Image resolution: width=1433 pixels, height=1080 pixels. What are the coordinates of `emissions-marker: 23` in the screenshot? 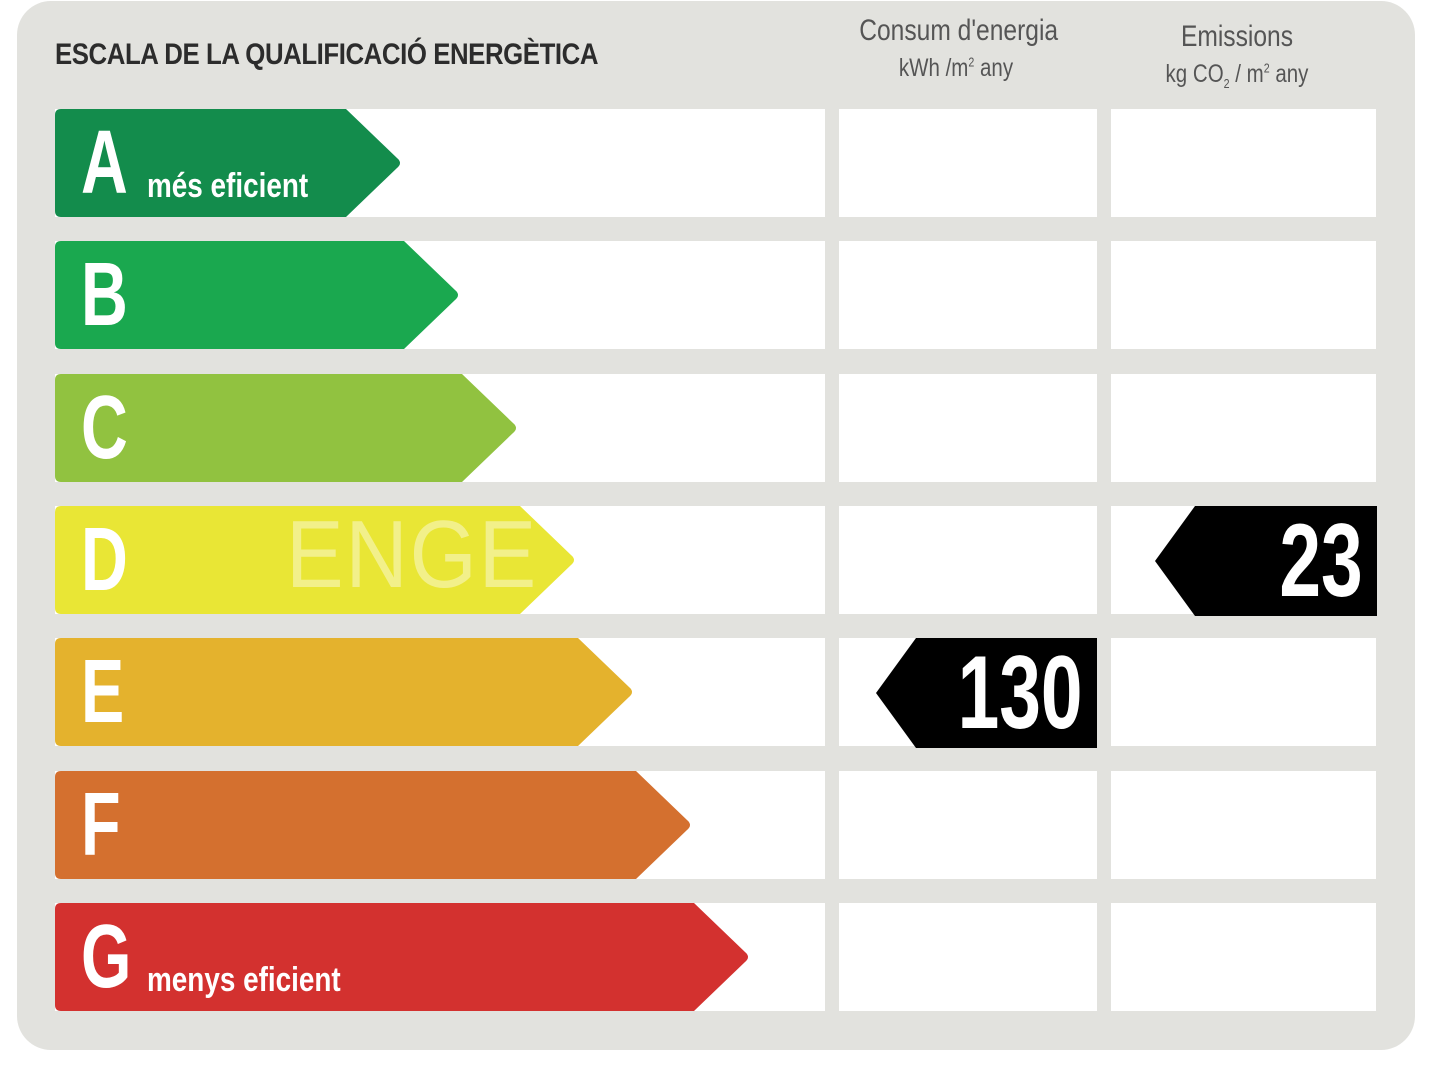 It's located at (1266, 561).